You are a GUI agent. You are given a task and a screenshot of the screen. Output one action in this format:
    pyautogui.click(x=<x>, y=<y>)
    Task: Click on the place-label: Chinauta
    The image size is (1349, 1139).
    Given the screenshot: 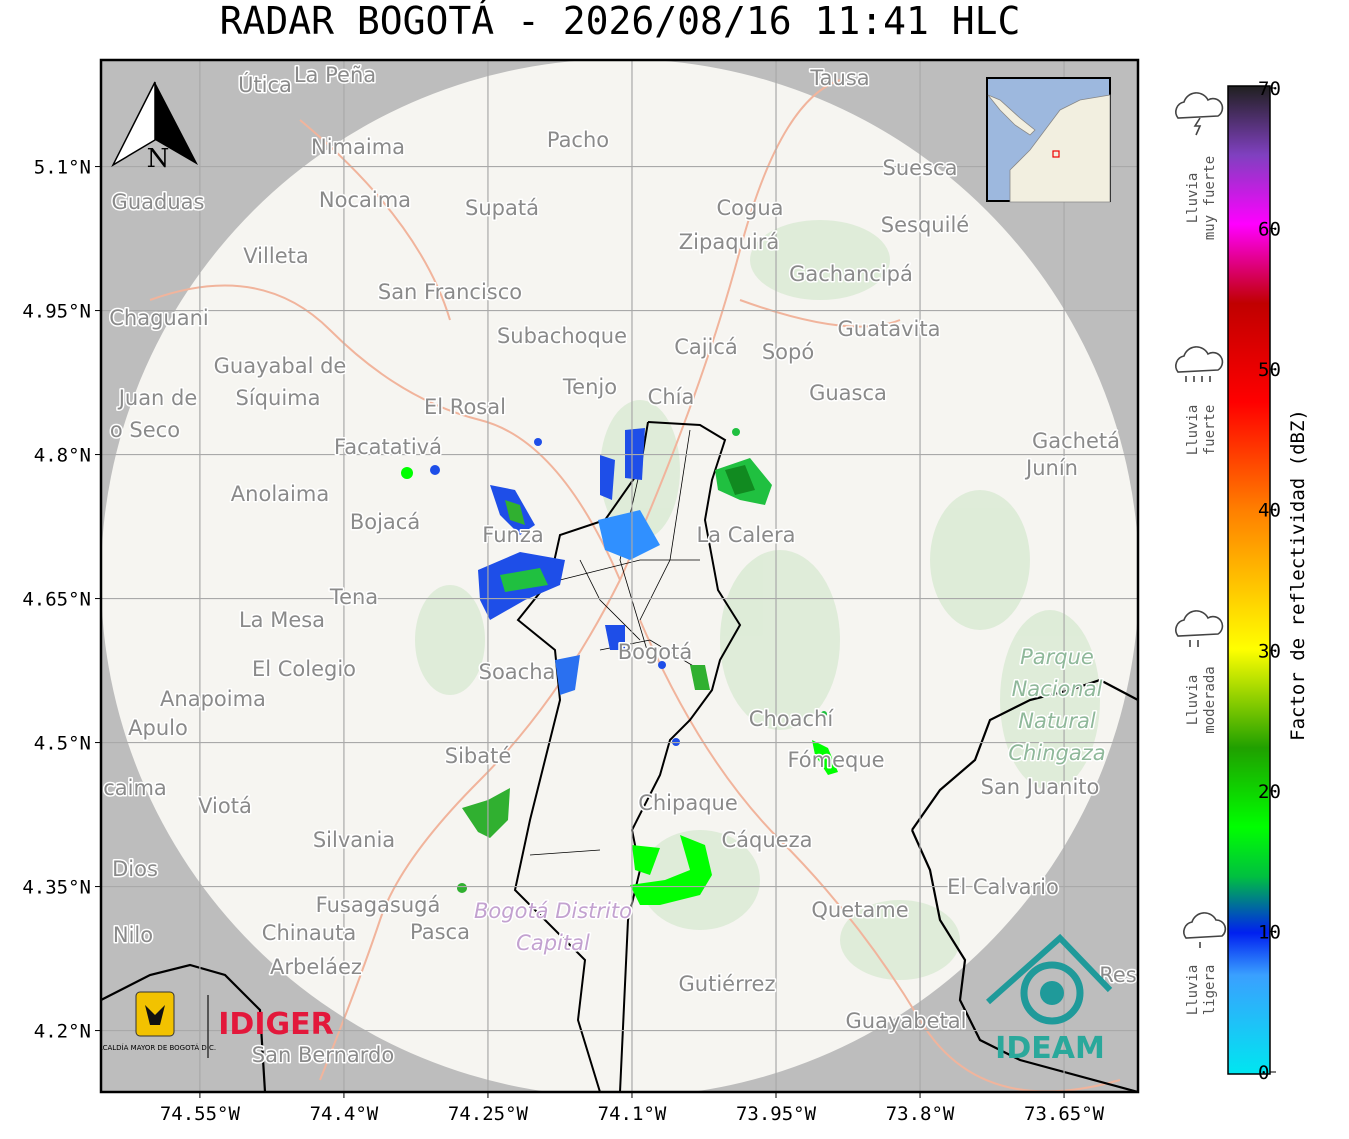 What is the action you would take?
    pyautogui.click(x=309, y=933)
    